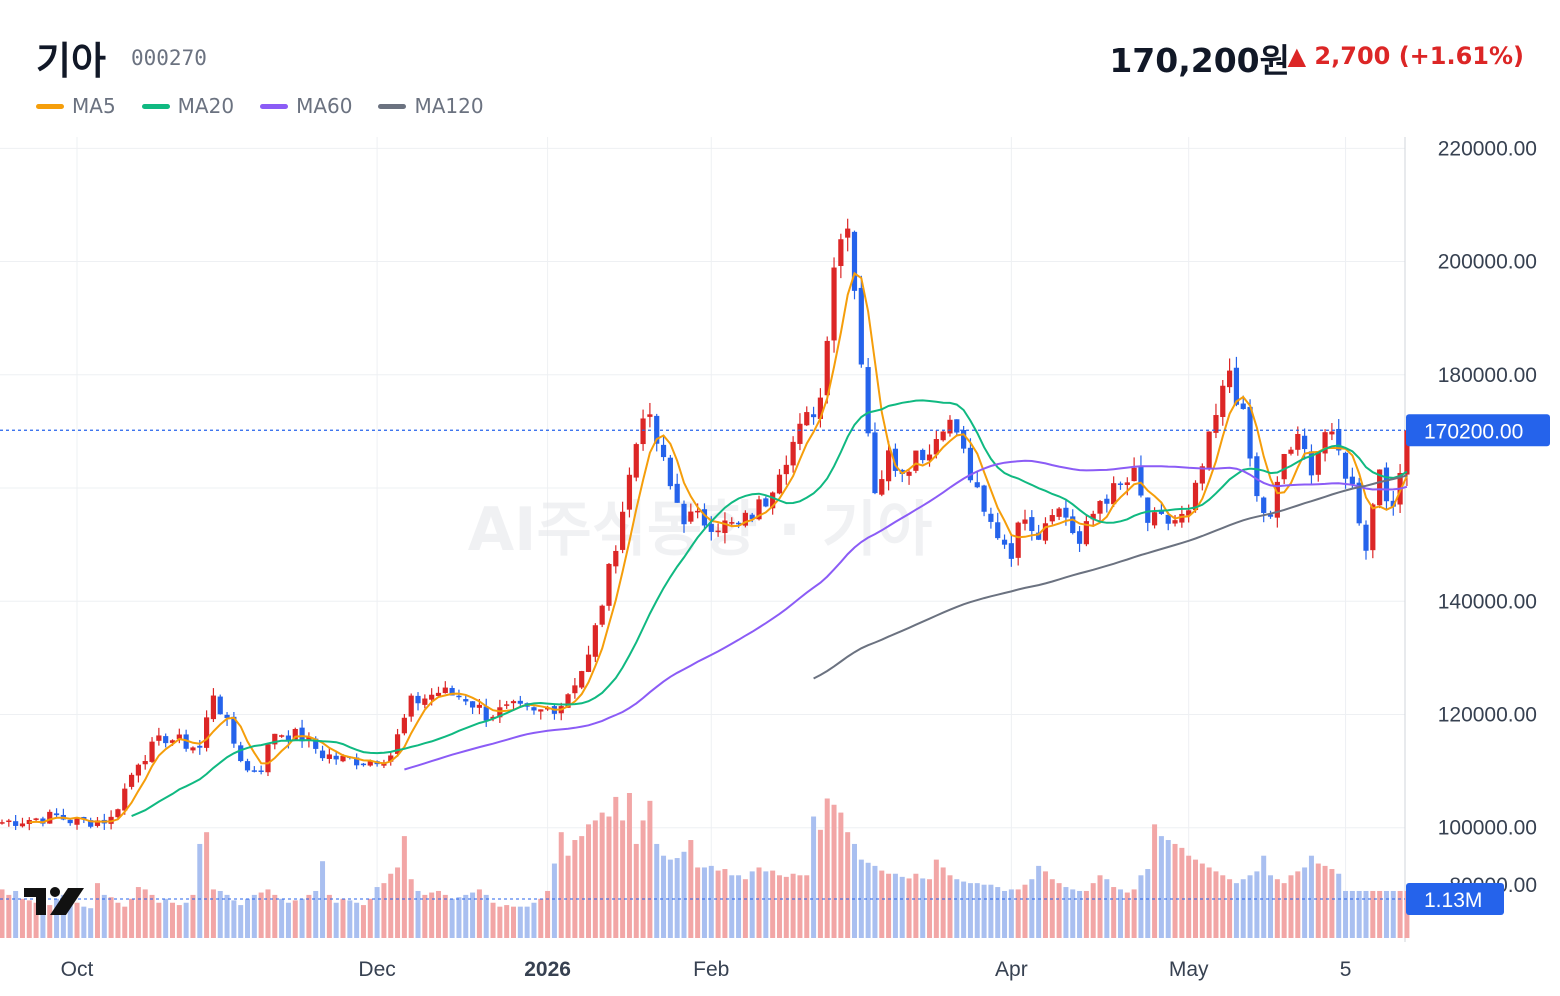 This screenshot has width=1560, height=996. Describe the element at coordinates (54, 901) in the screenshot. I see `tradingview-logo` at that location.